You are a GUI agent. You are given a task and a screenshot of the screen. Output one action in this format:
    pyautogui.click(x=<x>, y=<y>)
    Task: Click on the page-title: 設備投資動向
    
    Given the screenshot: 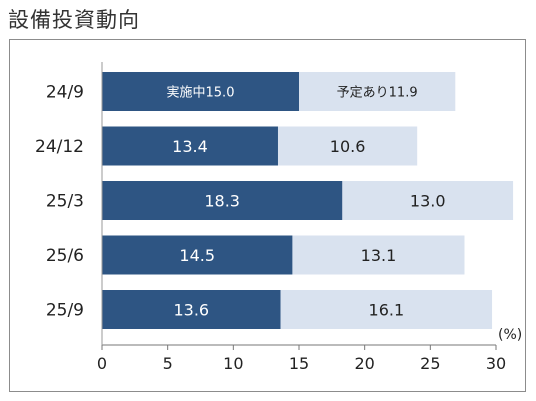 What is the action you would take?
    pyautogui.click(x=74, y=20)
    